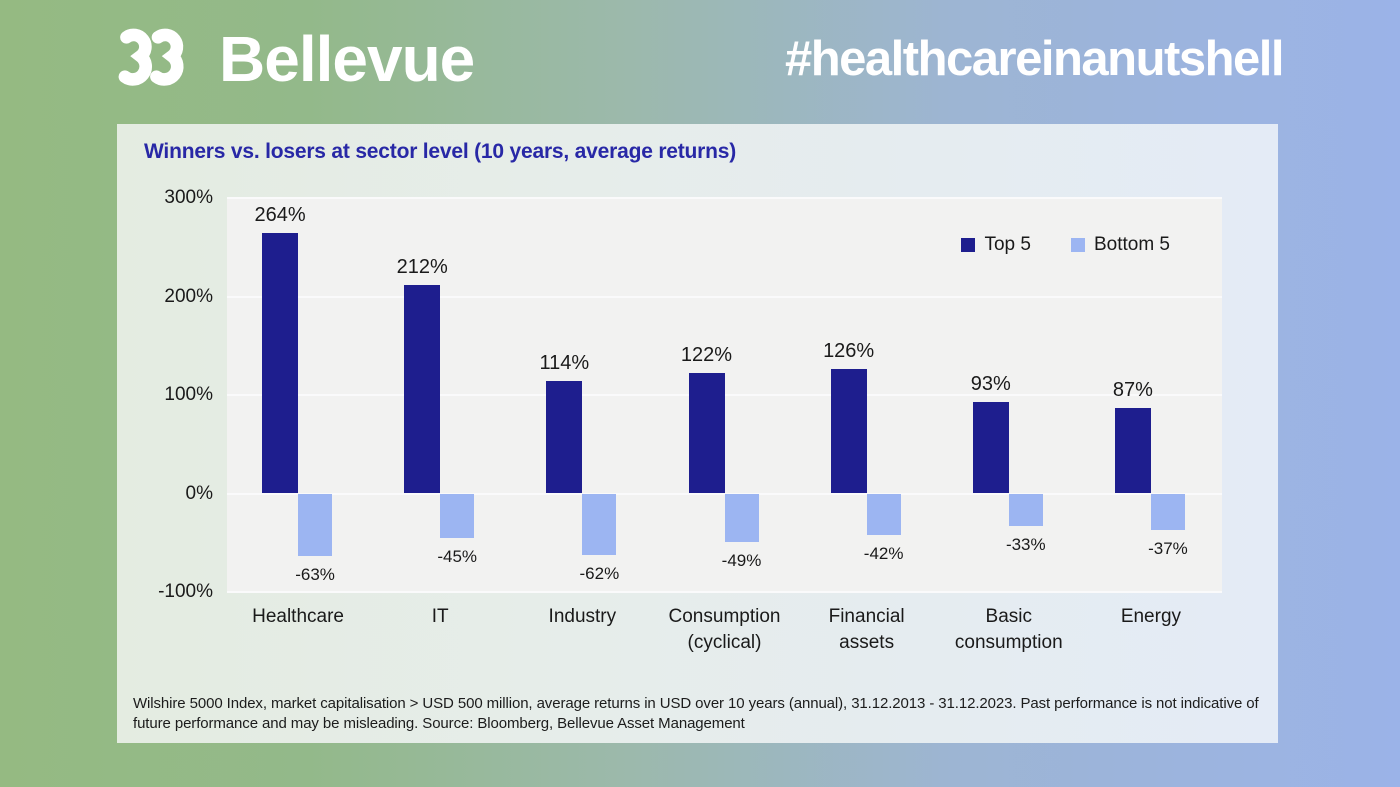  I want to click on y-tick-label--100: -100%, so click(185, 591).